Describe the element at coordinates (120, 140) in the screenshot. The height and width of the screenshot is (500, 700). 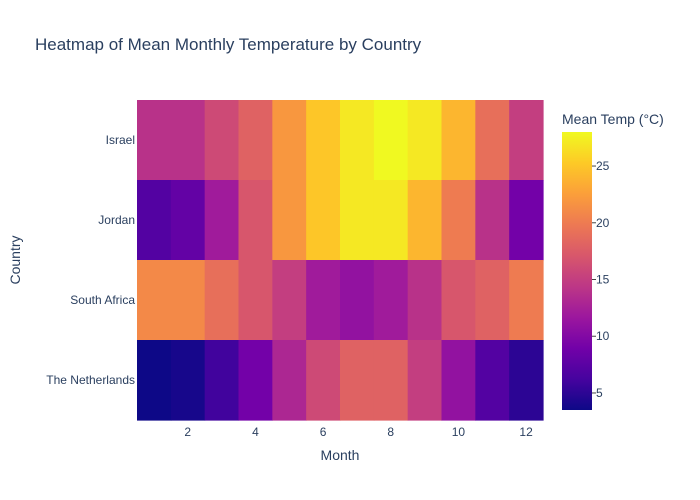
I see `y-tick-label: Israel` at that location.